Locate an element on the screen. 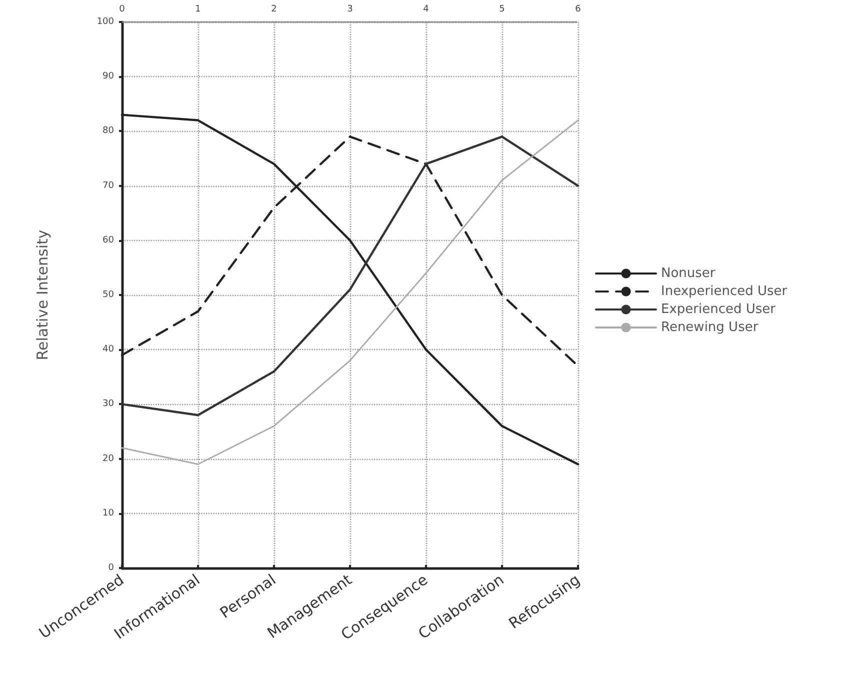 The height and width of the screenshot is (697, 851). y-axis-title: Relative Intensity is located at coordinates (43, 295).